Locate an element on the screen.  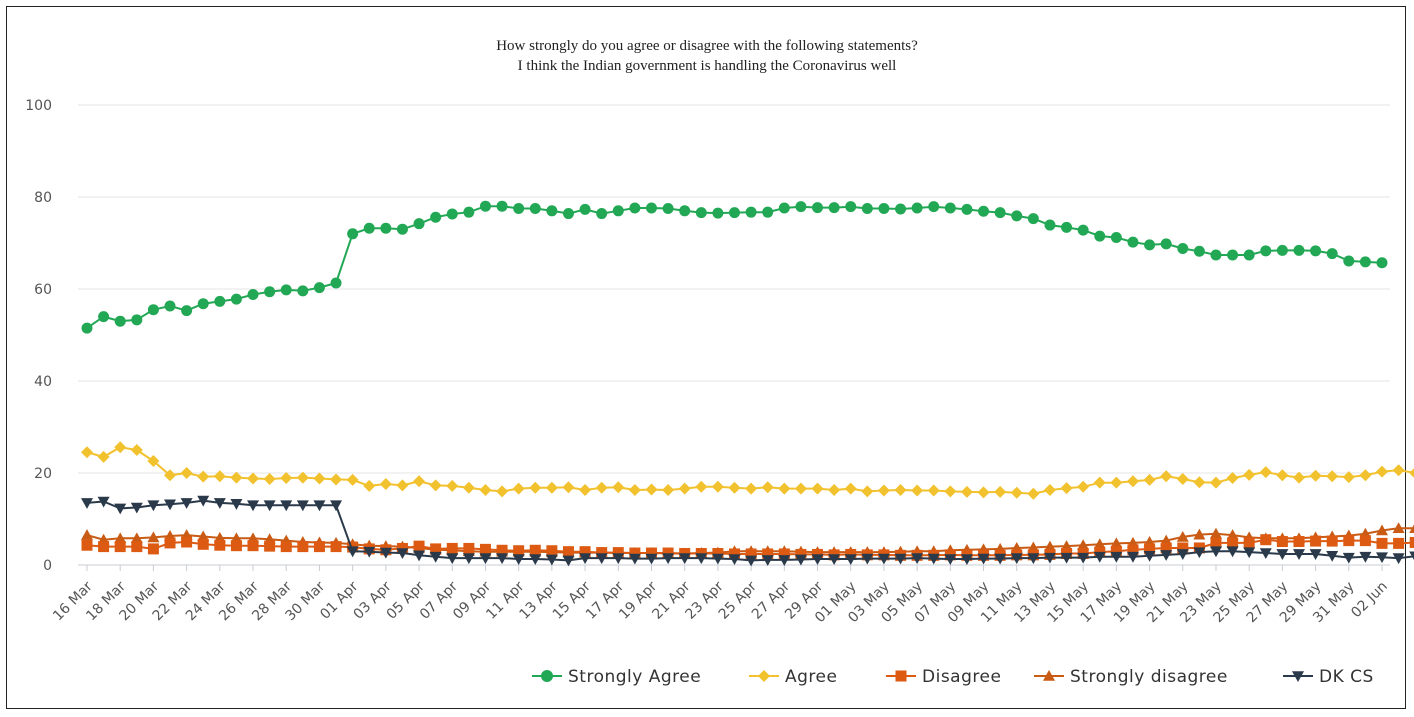
legend-item-agree: Agree is located at coordinates (793, 677).